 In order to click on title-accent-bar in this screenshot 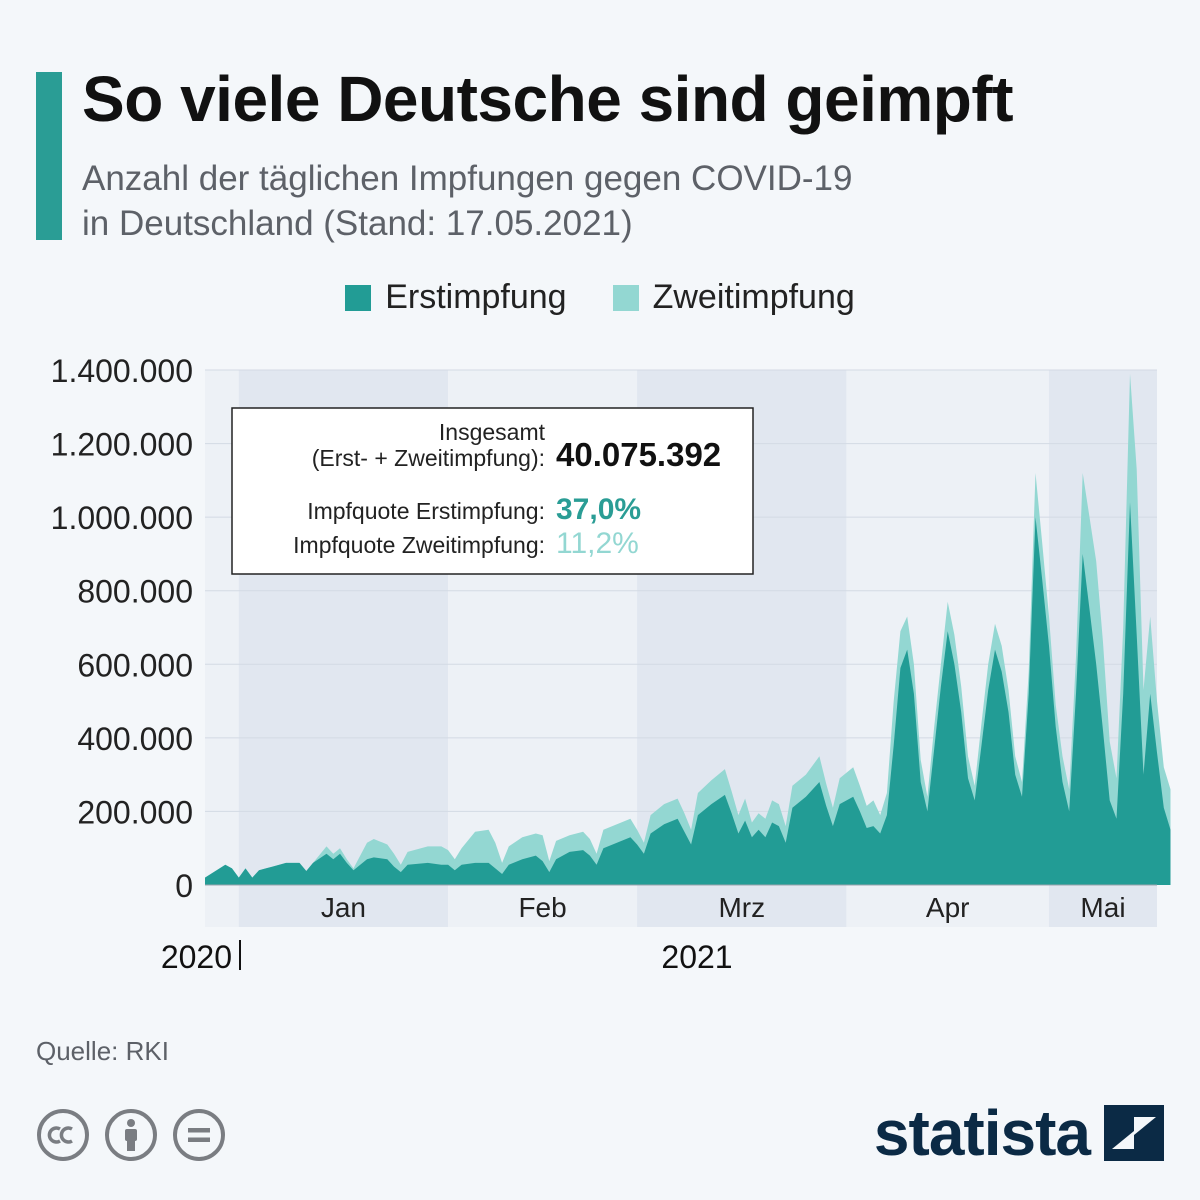, I will do `click(49, 156)`.